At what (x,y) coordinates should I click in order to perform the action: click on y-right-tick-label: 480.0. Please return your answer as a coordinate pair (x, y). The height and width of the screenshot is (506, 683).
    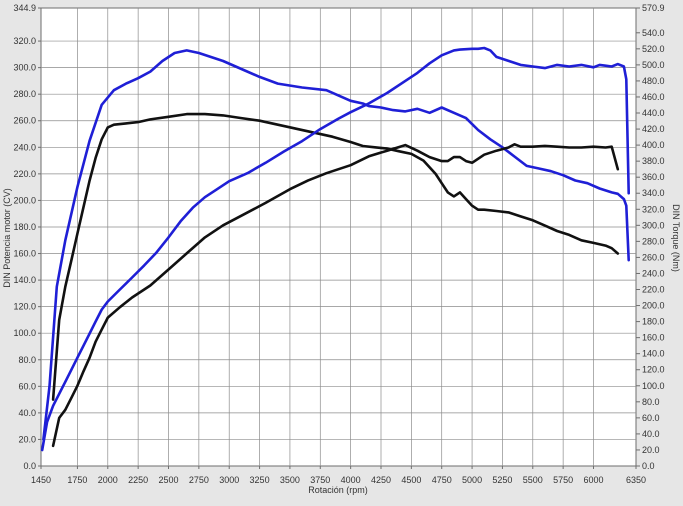
    Looking at the image, I should click on (653, 81).